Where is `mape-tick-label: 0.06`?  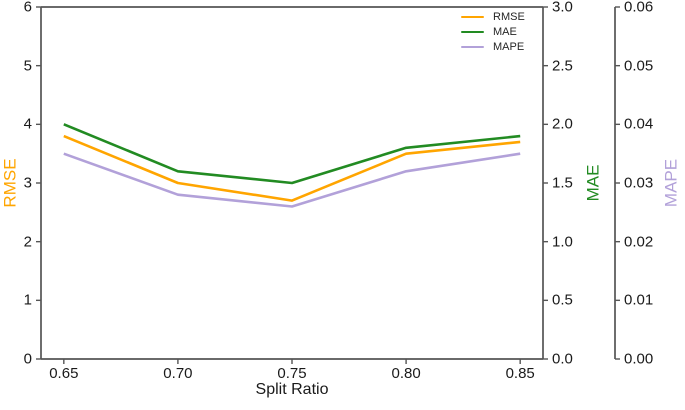 mape-tick-label: 0.06 is located at coordinates (639, 8).